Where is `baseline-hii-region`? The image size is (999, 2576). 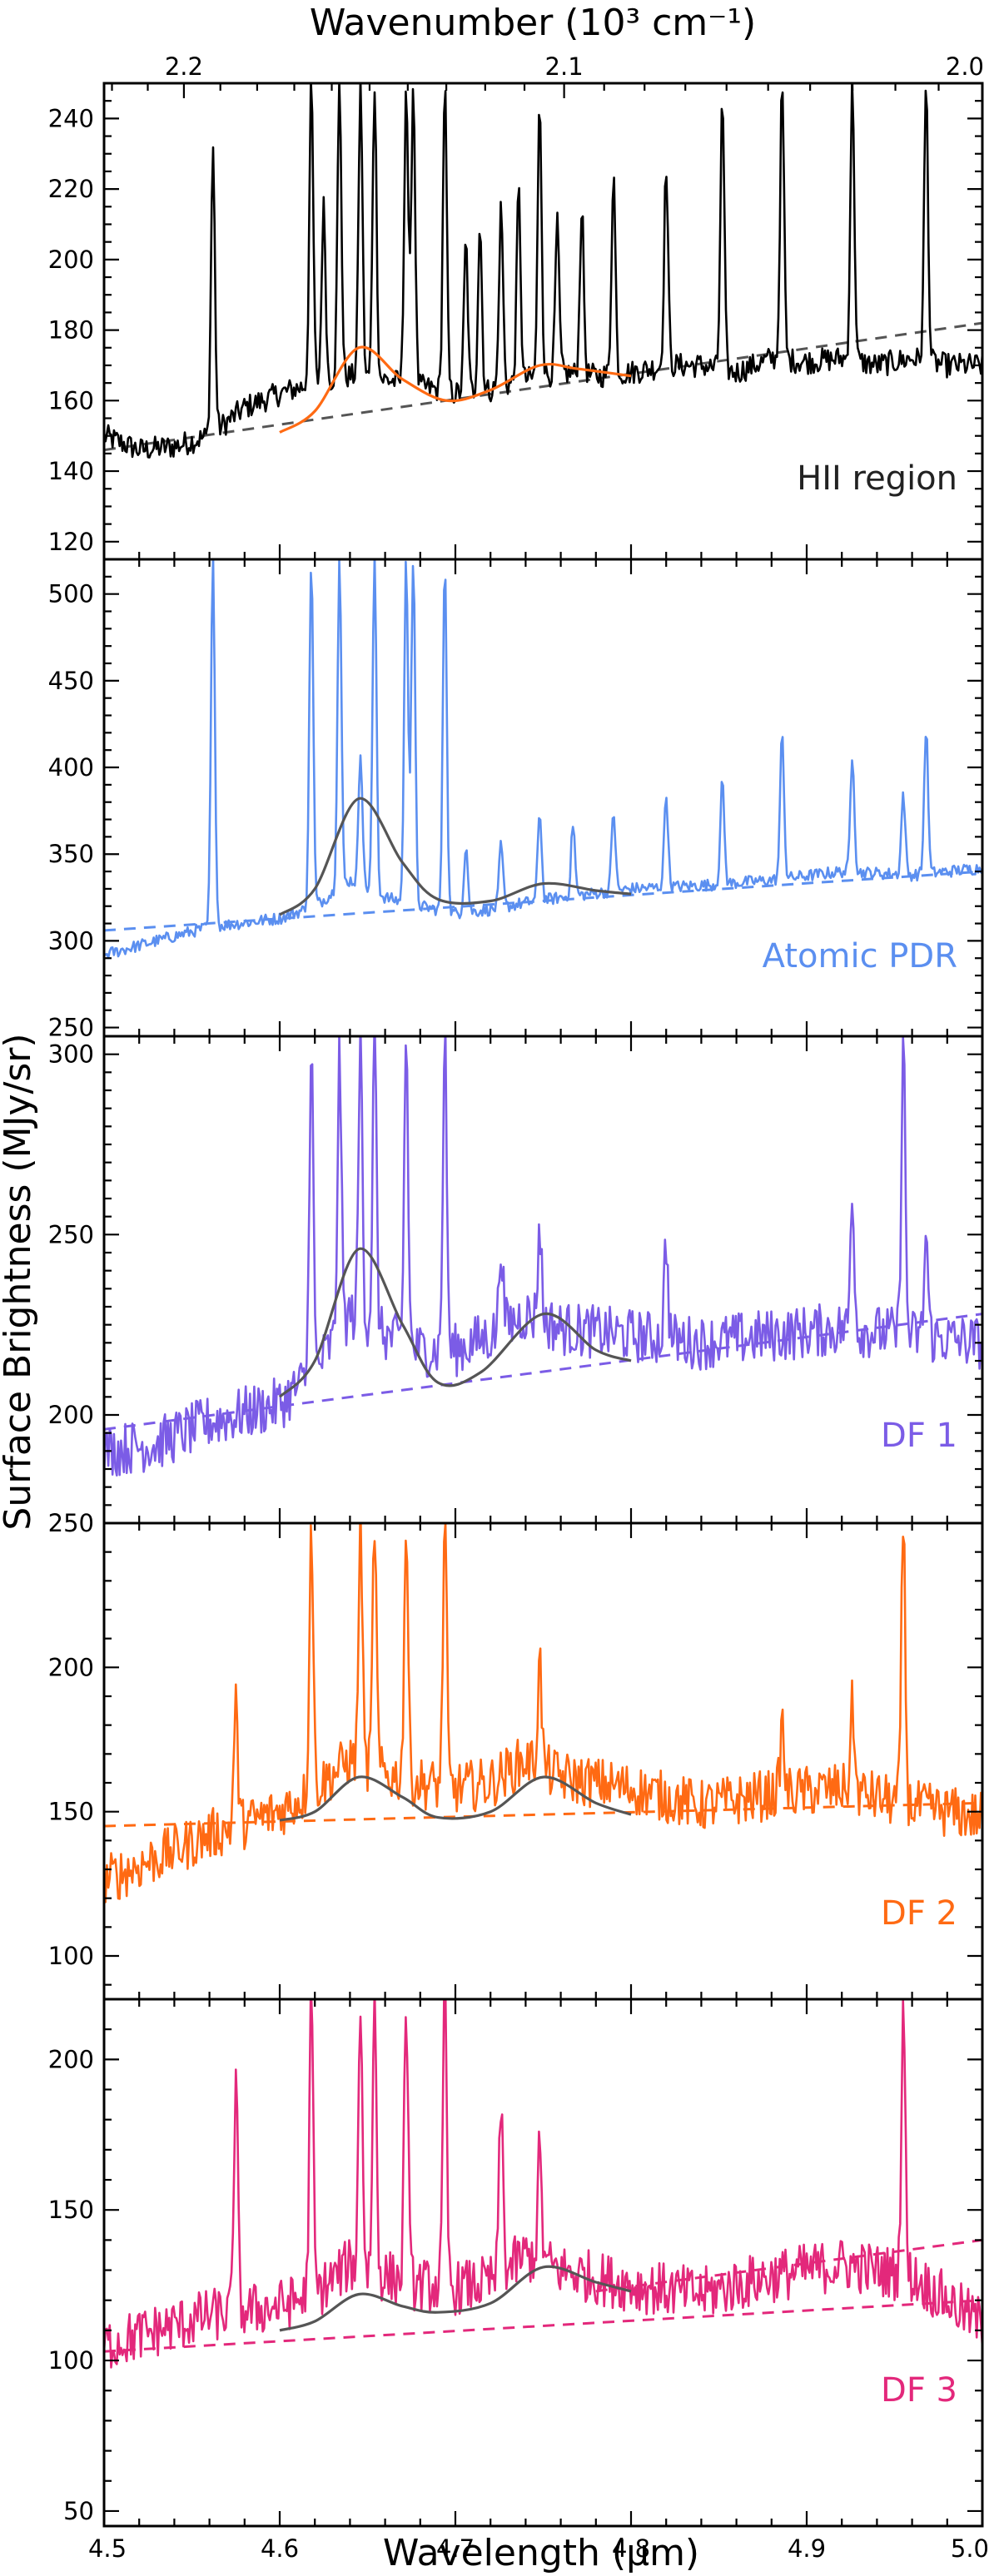
baseline-hii-region is located at coordinates (543, 386).